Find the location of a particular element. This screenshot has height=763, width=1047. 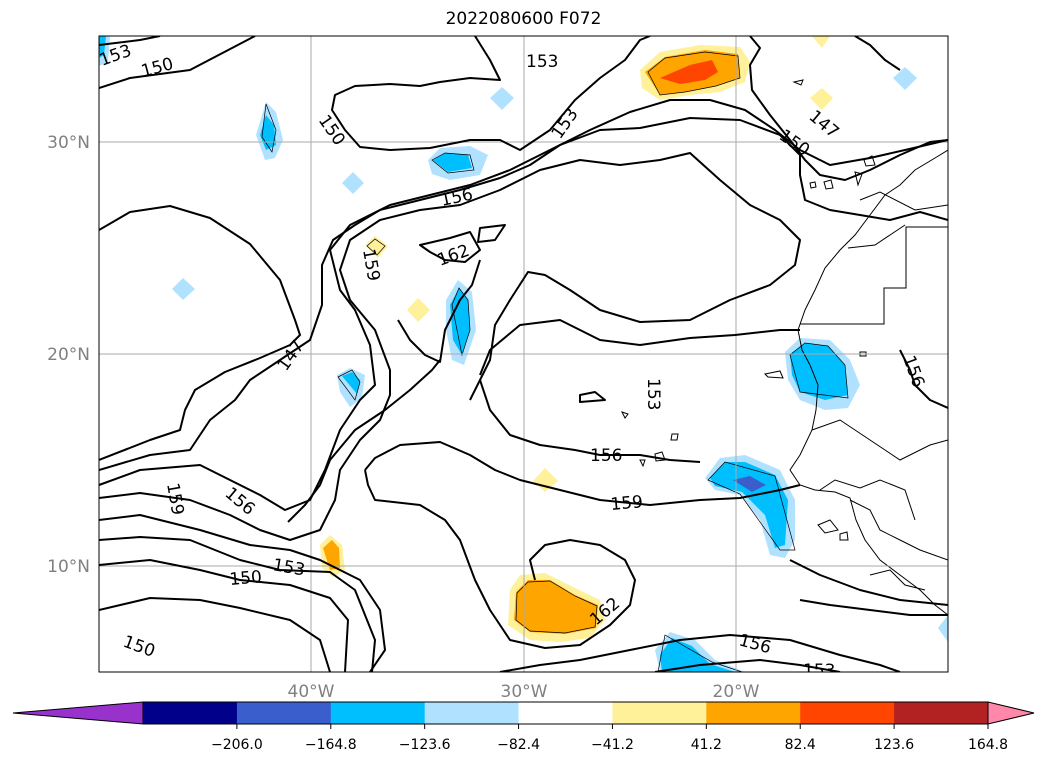

lon-label: 30°W is located at coordinates (524, 692).